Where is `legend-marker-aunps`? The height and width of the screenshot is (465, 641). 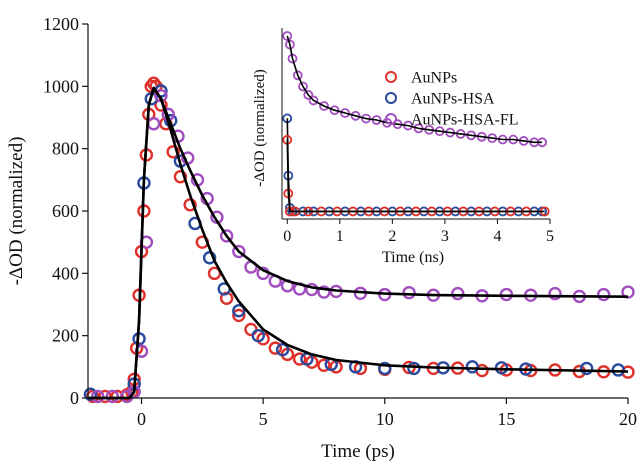
legend-marker-aunps is located at coordinates (391, 77).